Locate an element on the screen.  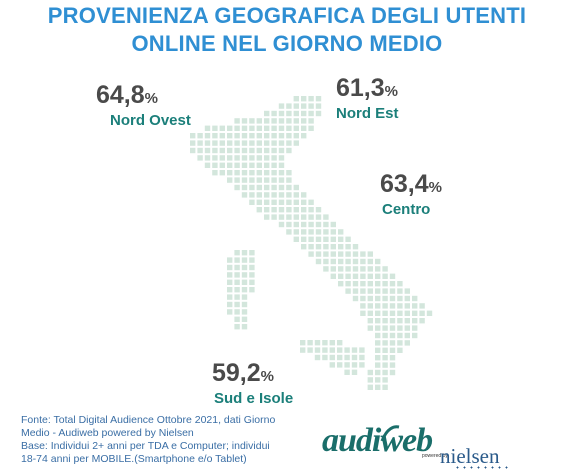
logo-partner: nielsen is located at coordinates (470, 456).